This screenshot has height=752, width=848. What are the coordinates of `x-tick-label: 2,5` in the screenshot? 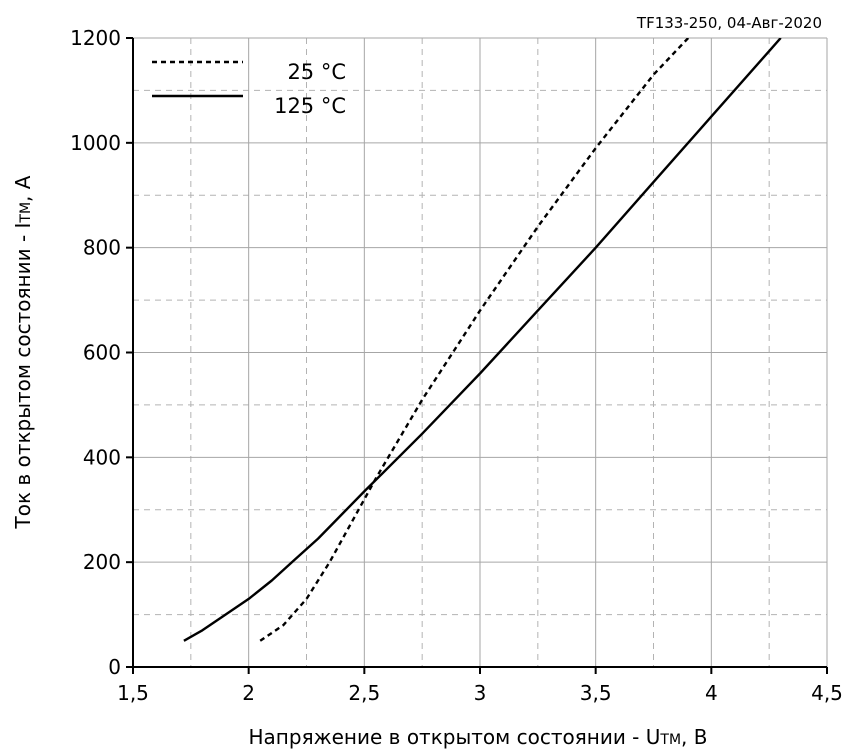 It's located at (364, 693).